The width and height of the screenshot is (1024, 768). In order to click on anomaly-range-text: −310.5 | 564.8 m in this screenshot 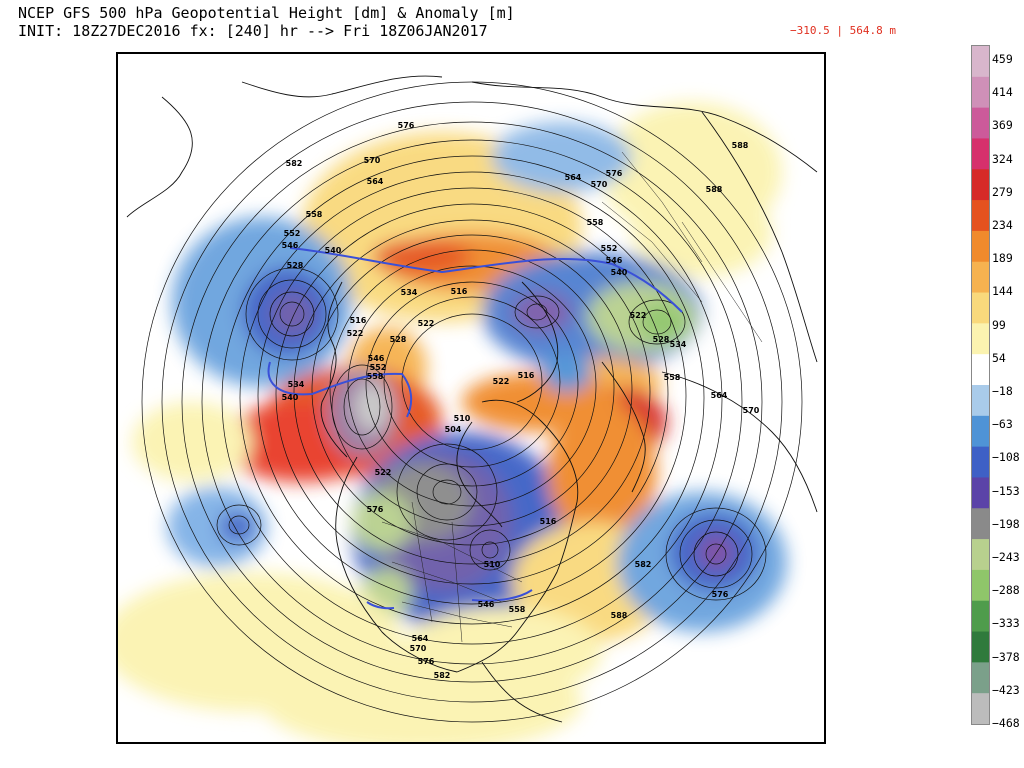, I will do `click(843, 30)`.